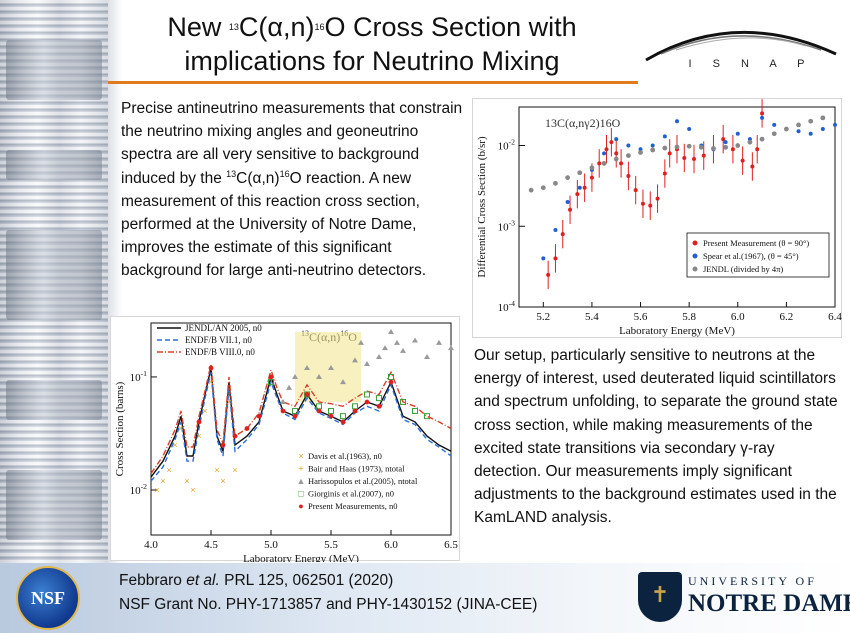  What do you see at coordinates (689, 317) in the screenshot?
I see `x-tick-label: 5.8` at bounding box center [689, 317].